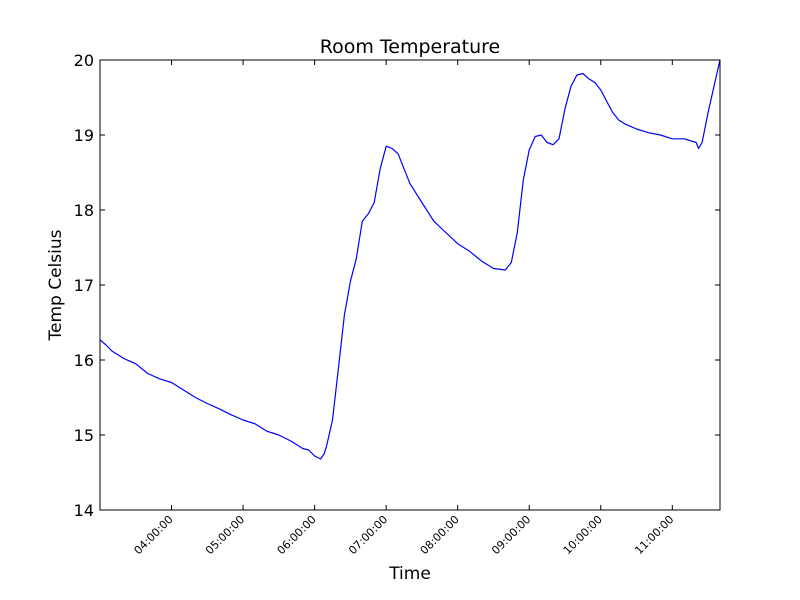  Describe the element at coordinates (409, 574) in the screenshot. I see `x-axis-label: Time` at that location.